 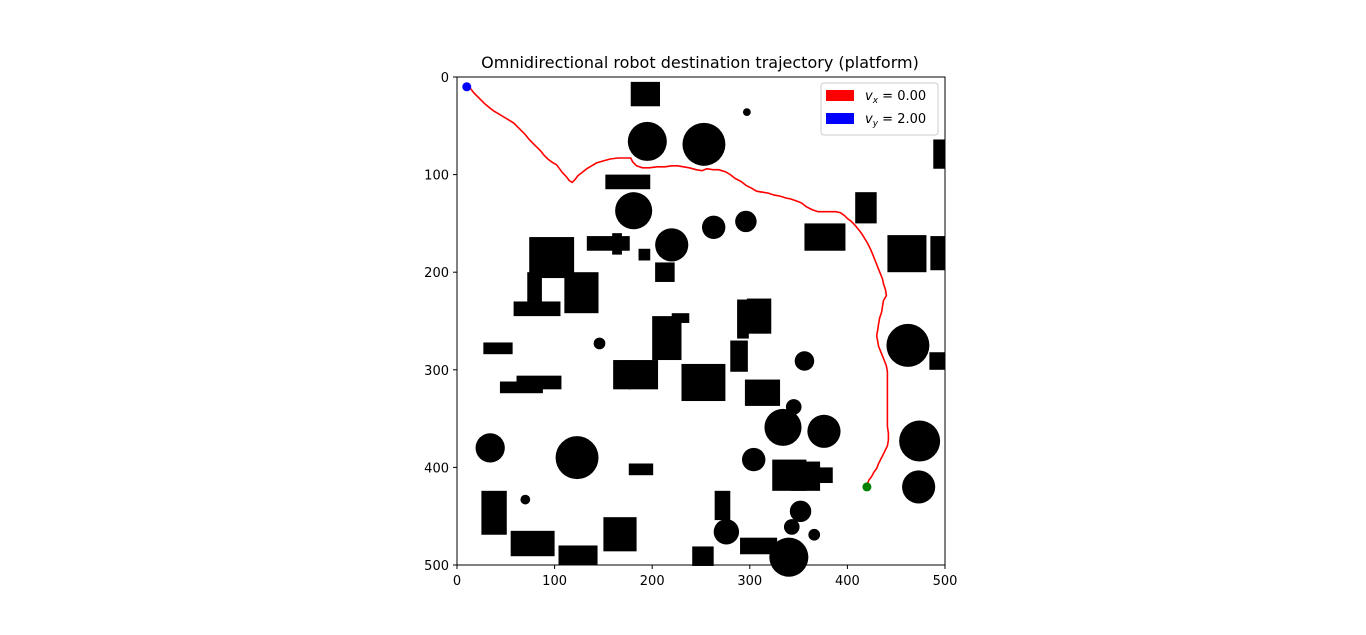 I want to click on y-tick-label: 500, so click(x=436, y=566).